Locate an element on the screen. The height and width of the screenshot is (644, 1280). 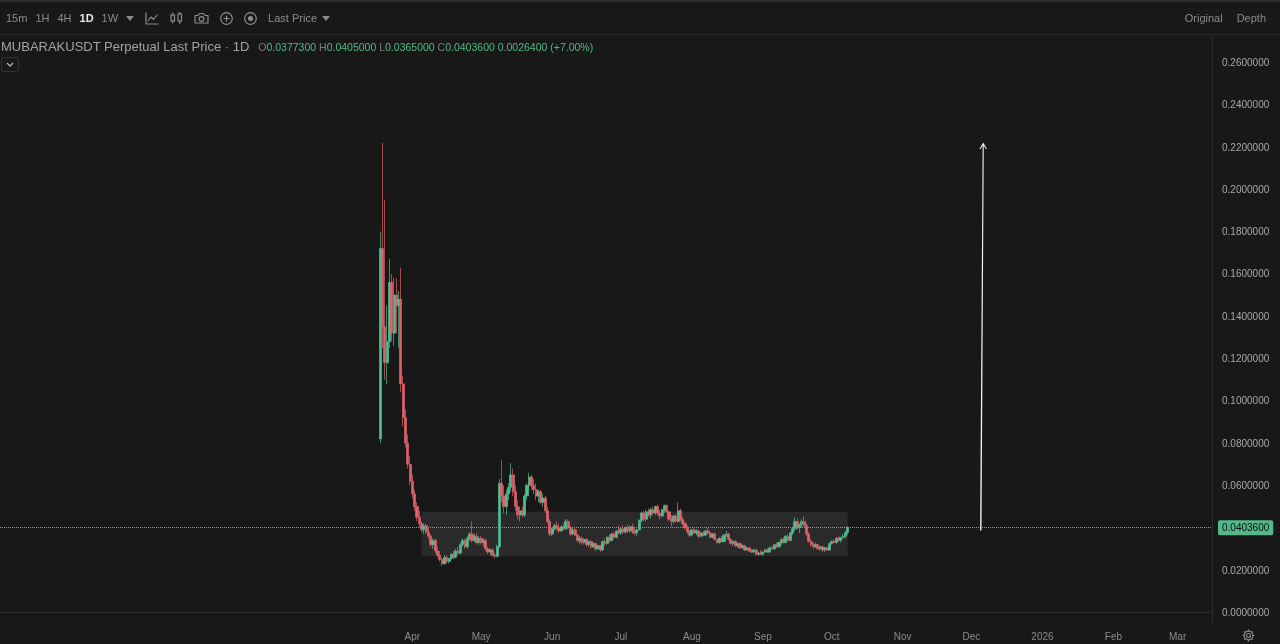
x-tick-label: Apr is located at coordinates (412, 636).